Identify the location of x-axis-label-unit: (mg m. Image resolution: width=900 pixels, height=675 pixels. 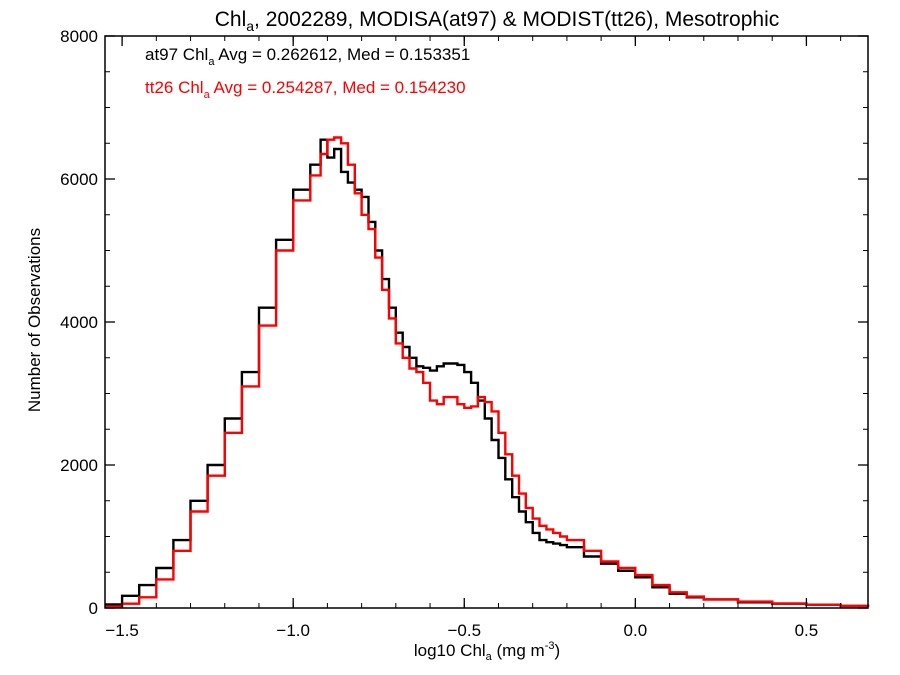
(518, 650).